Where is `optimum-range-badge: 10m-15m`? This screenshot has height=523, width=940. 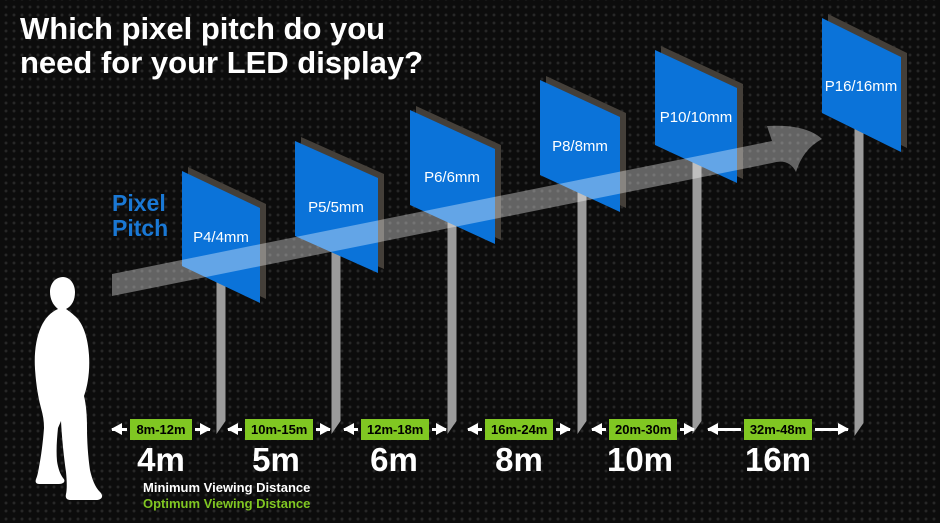
optimum-range-badge: 10m-15m is located at coordinates (279, 429).